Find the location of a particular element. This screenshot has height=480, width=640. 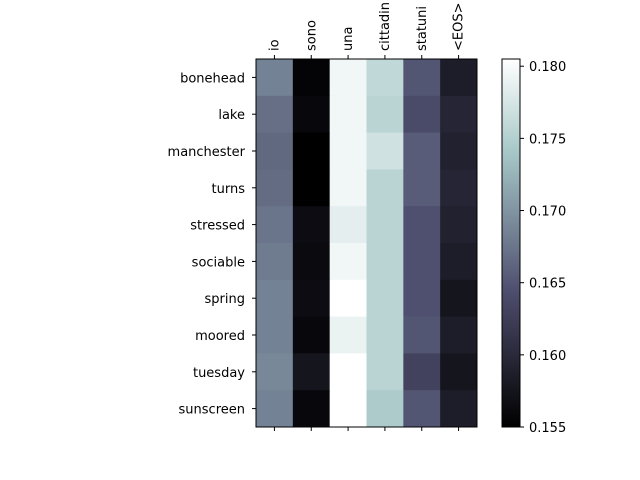

x-tick-label: una is located at coordinates (348, 39).